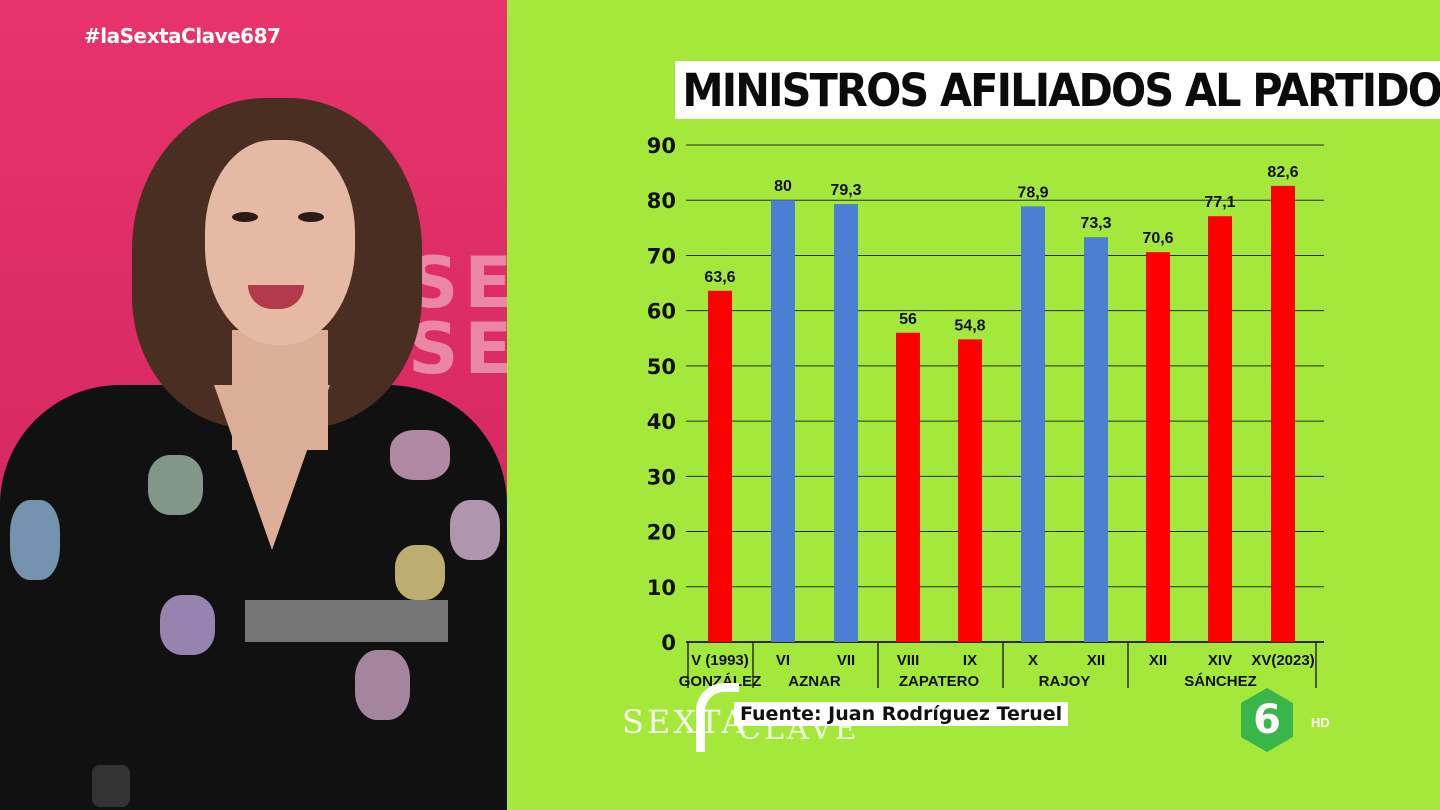 This screenshot has width=1440, height=810. I want to click on x-tick-label: X, so click(1033, 660).